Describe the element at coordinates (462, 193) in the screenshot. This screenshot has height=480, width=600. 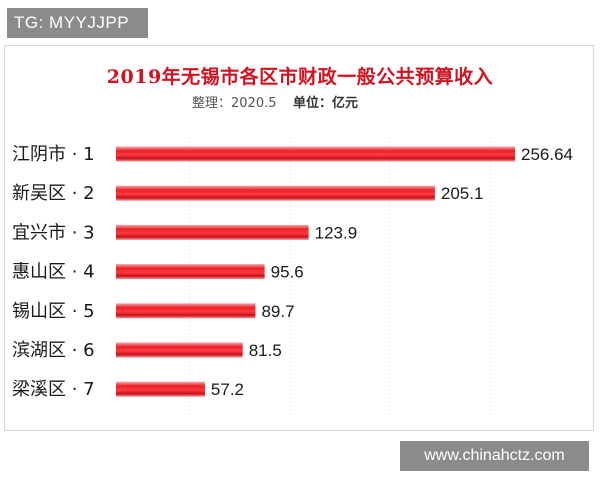
I see `value-label: 205.1` at that location.